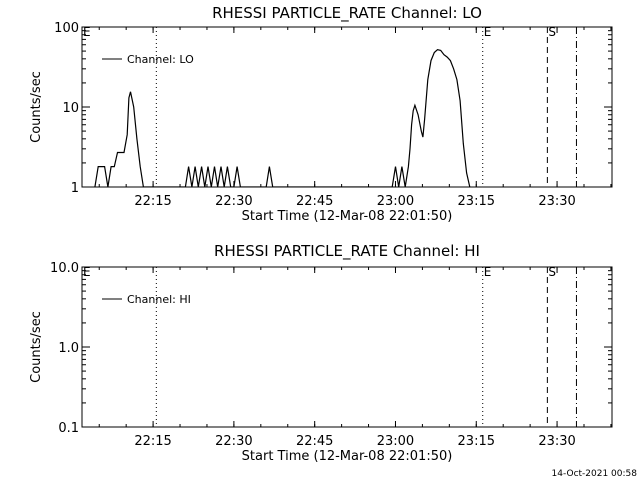  Describe the element at coordinates (66, 28) in the screenshot. I see `y-tick-label: 100` at that location.